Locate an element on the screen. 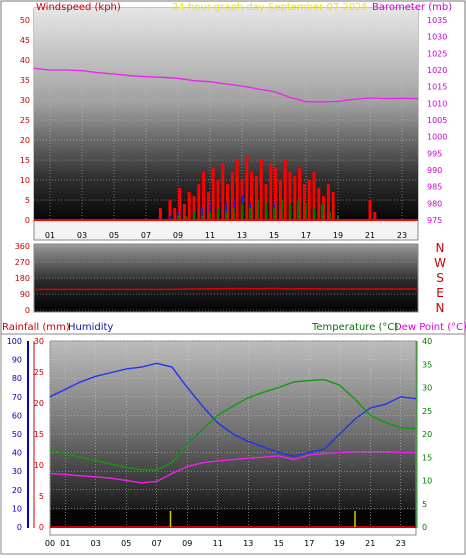 The width and height of the screenshot is (466, 559). wind-x-tick-label: 21 is located at coordinates (370, 235).